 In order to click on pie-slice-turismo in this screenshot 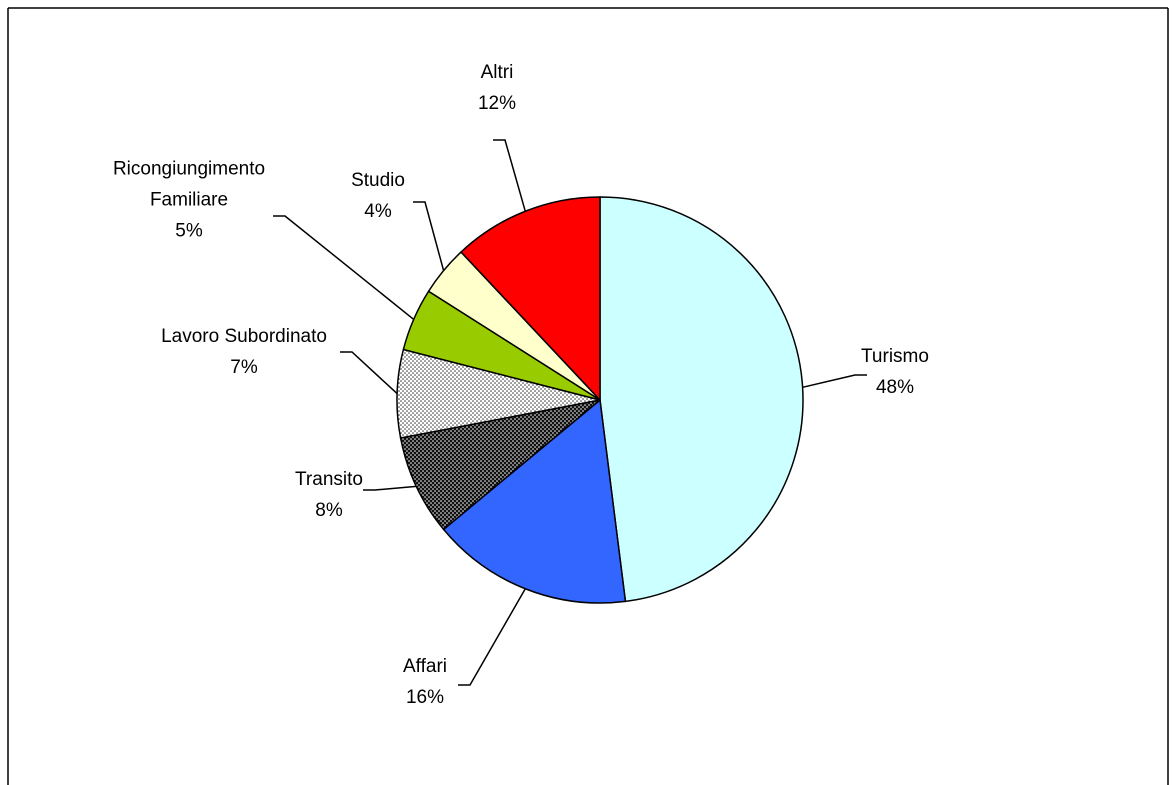, I will do `click(701, 399)`.